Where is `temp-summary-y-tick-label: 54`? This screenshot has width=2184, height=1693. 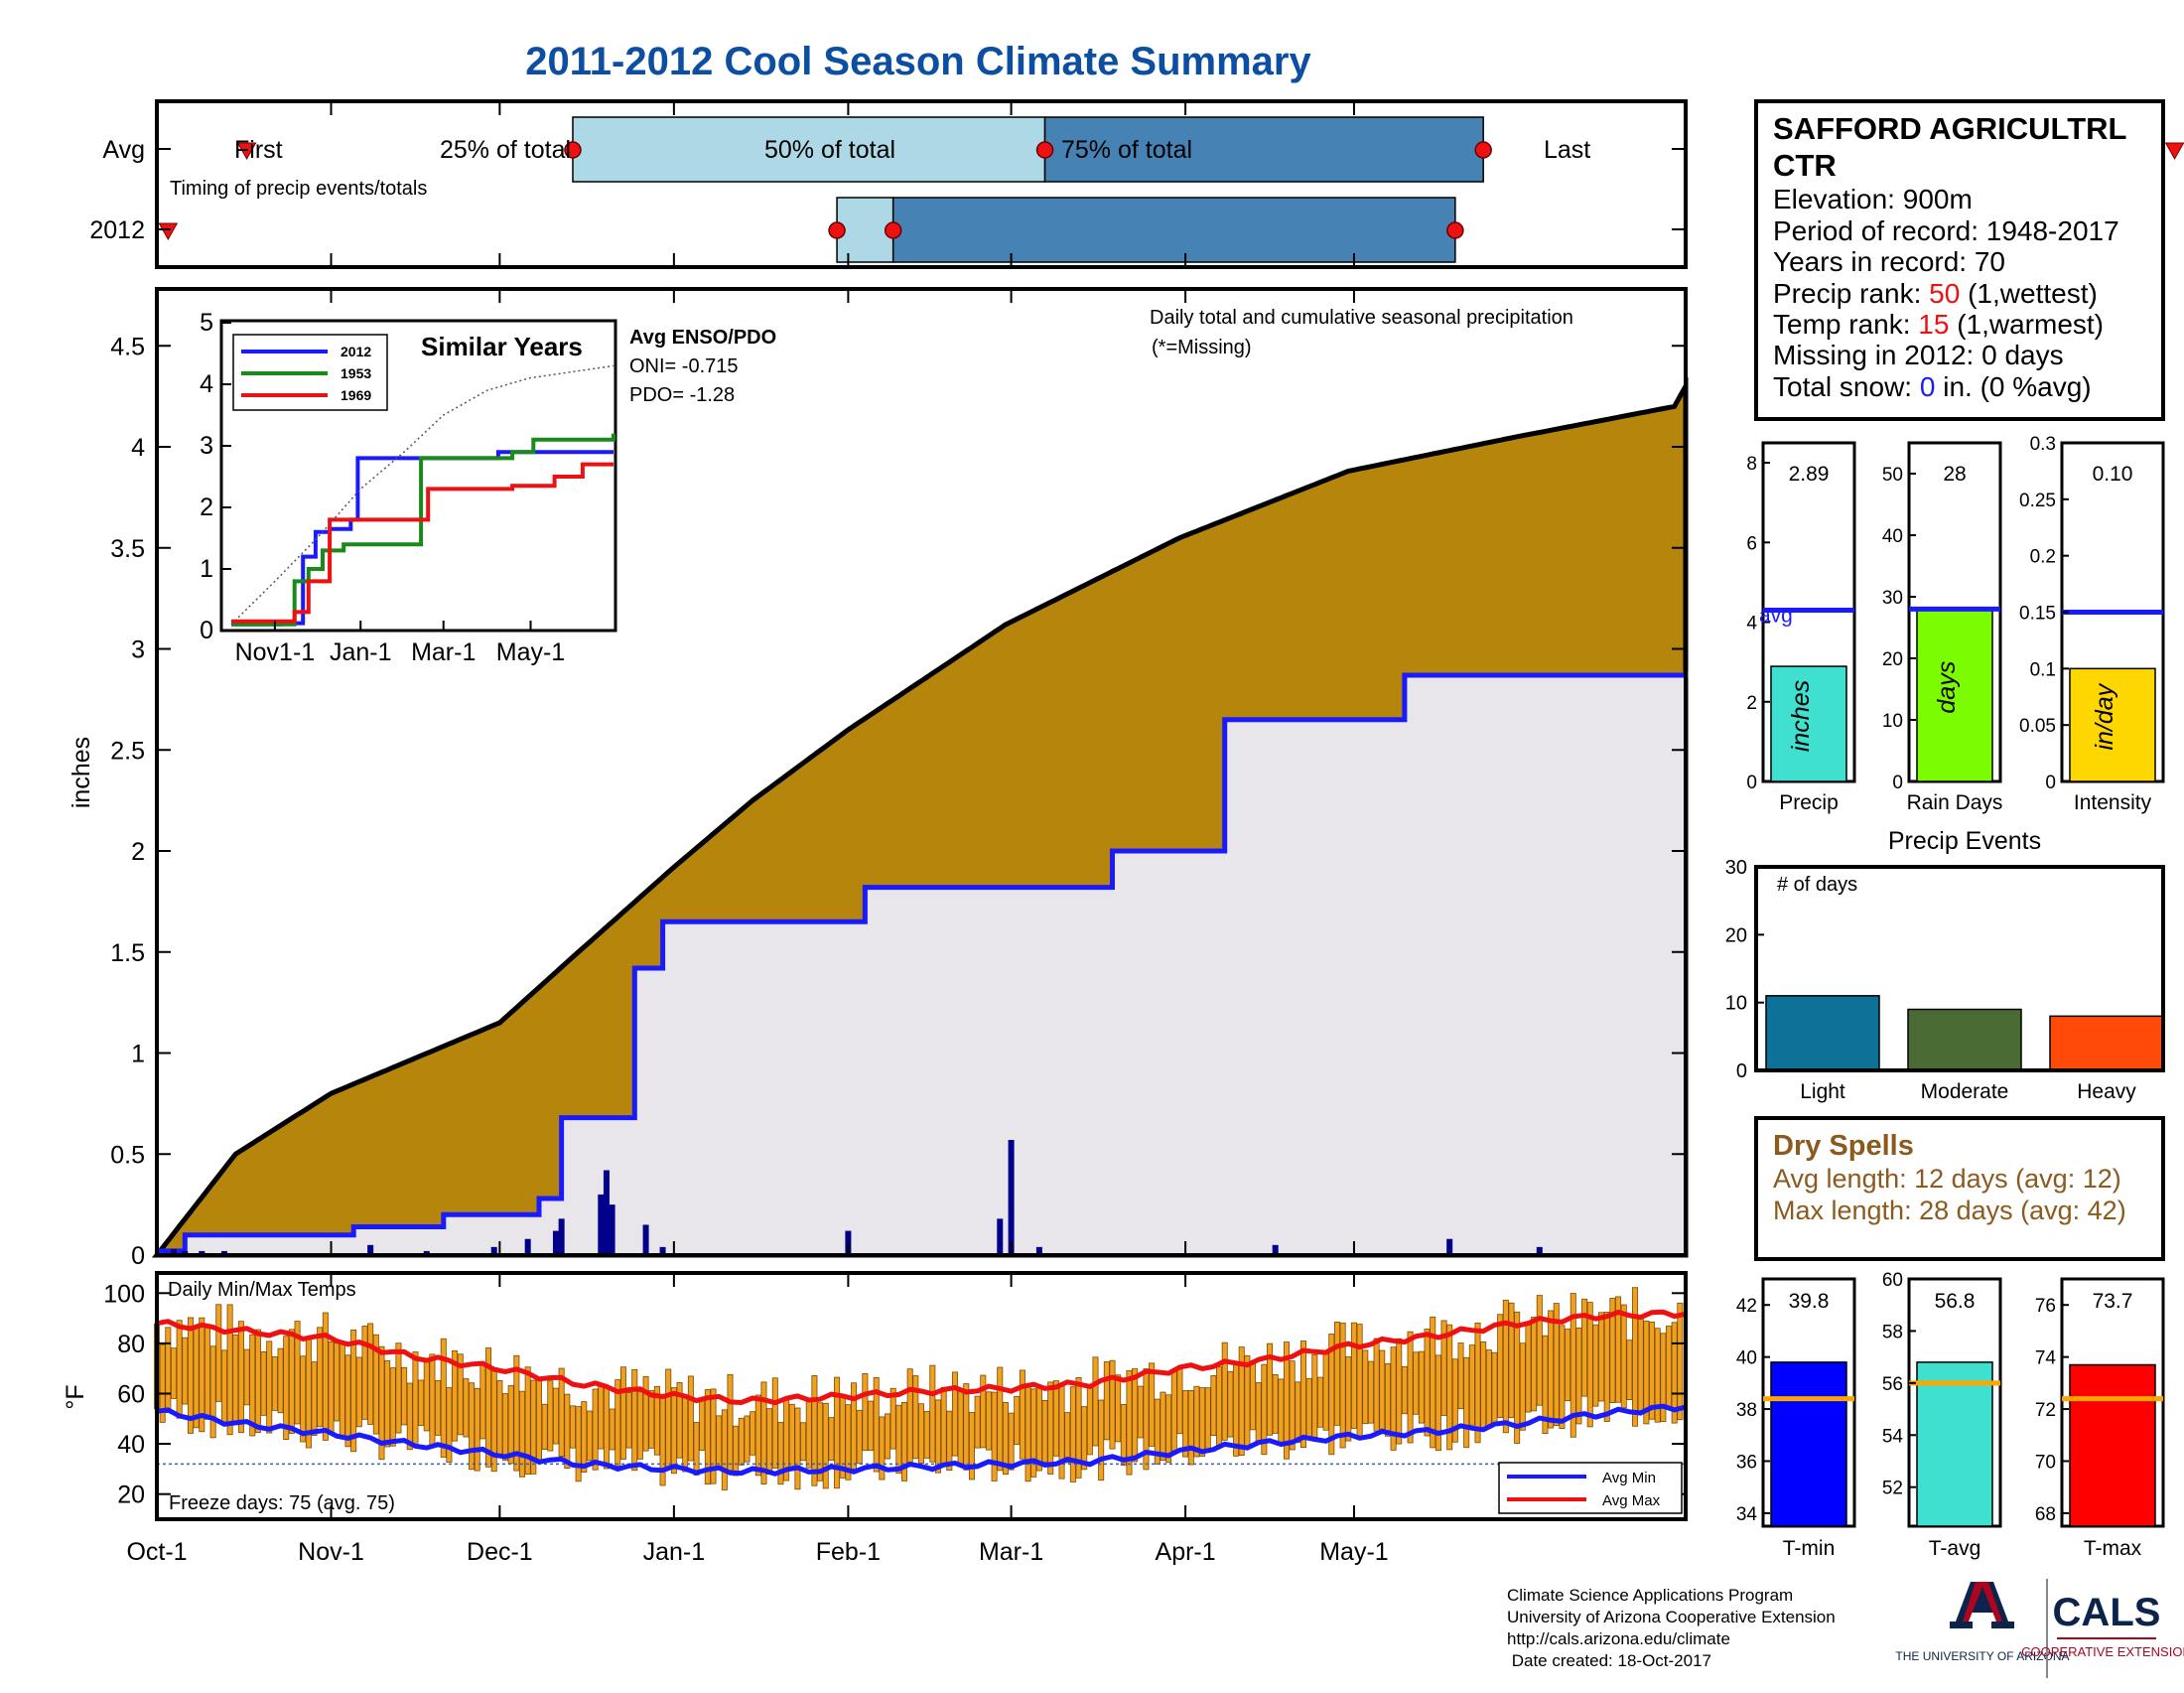 temp-summary-y-tick-label: 54 is located at coordinates (1893, 1436).